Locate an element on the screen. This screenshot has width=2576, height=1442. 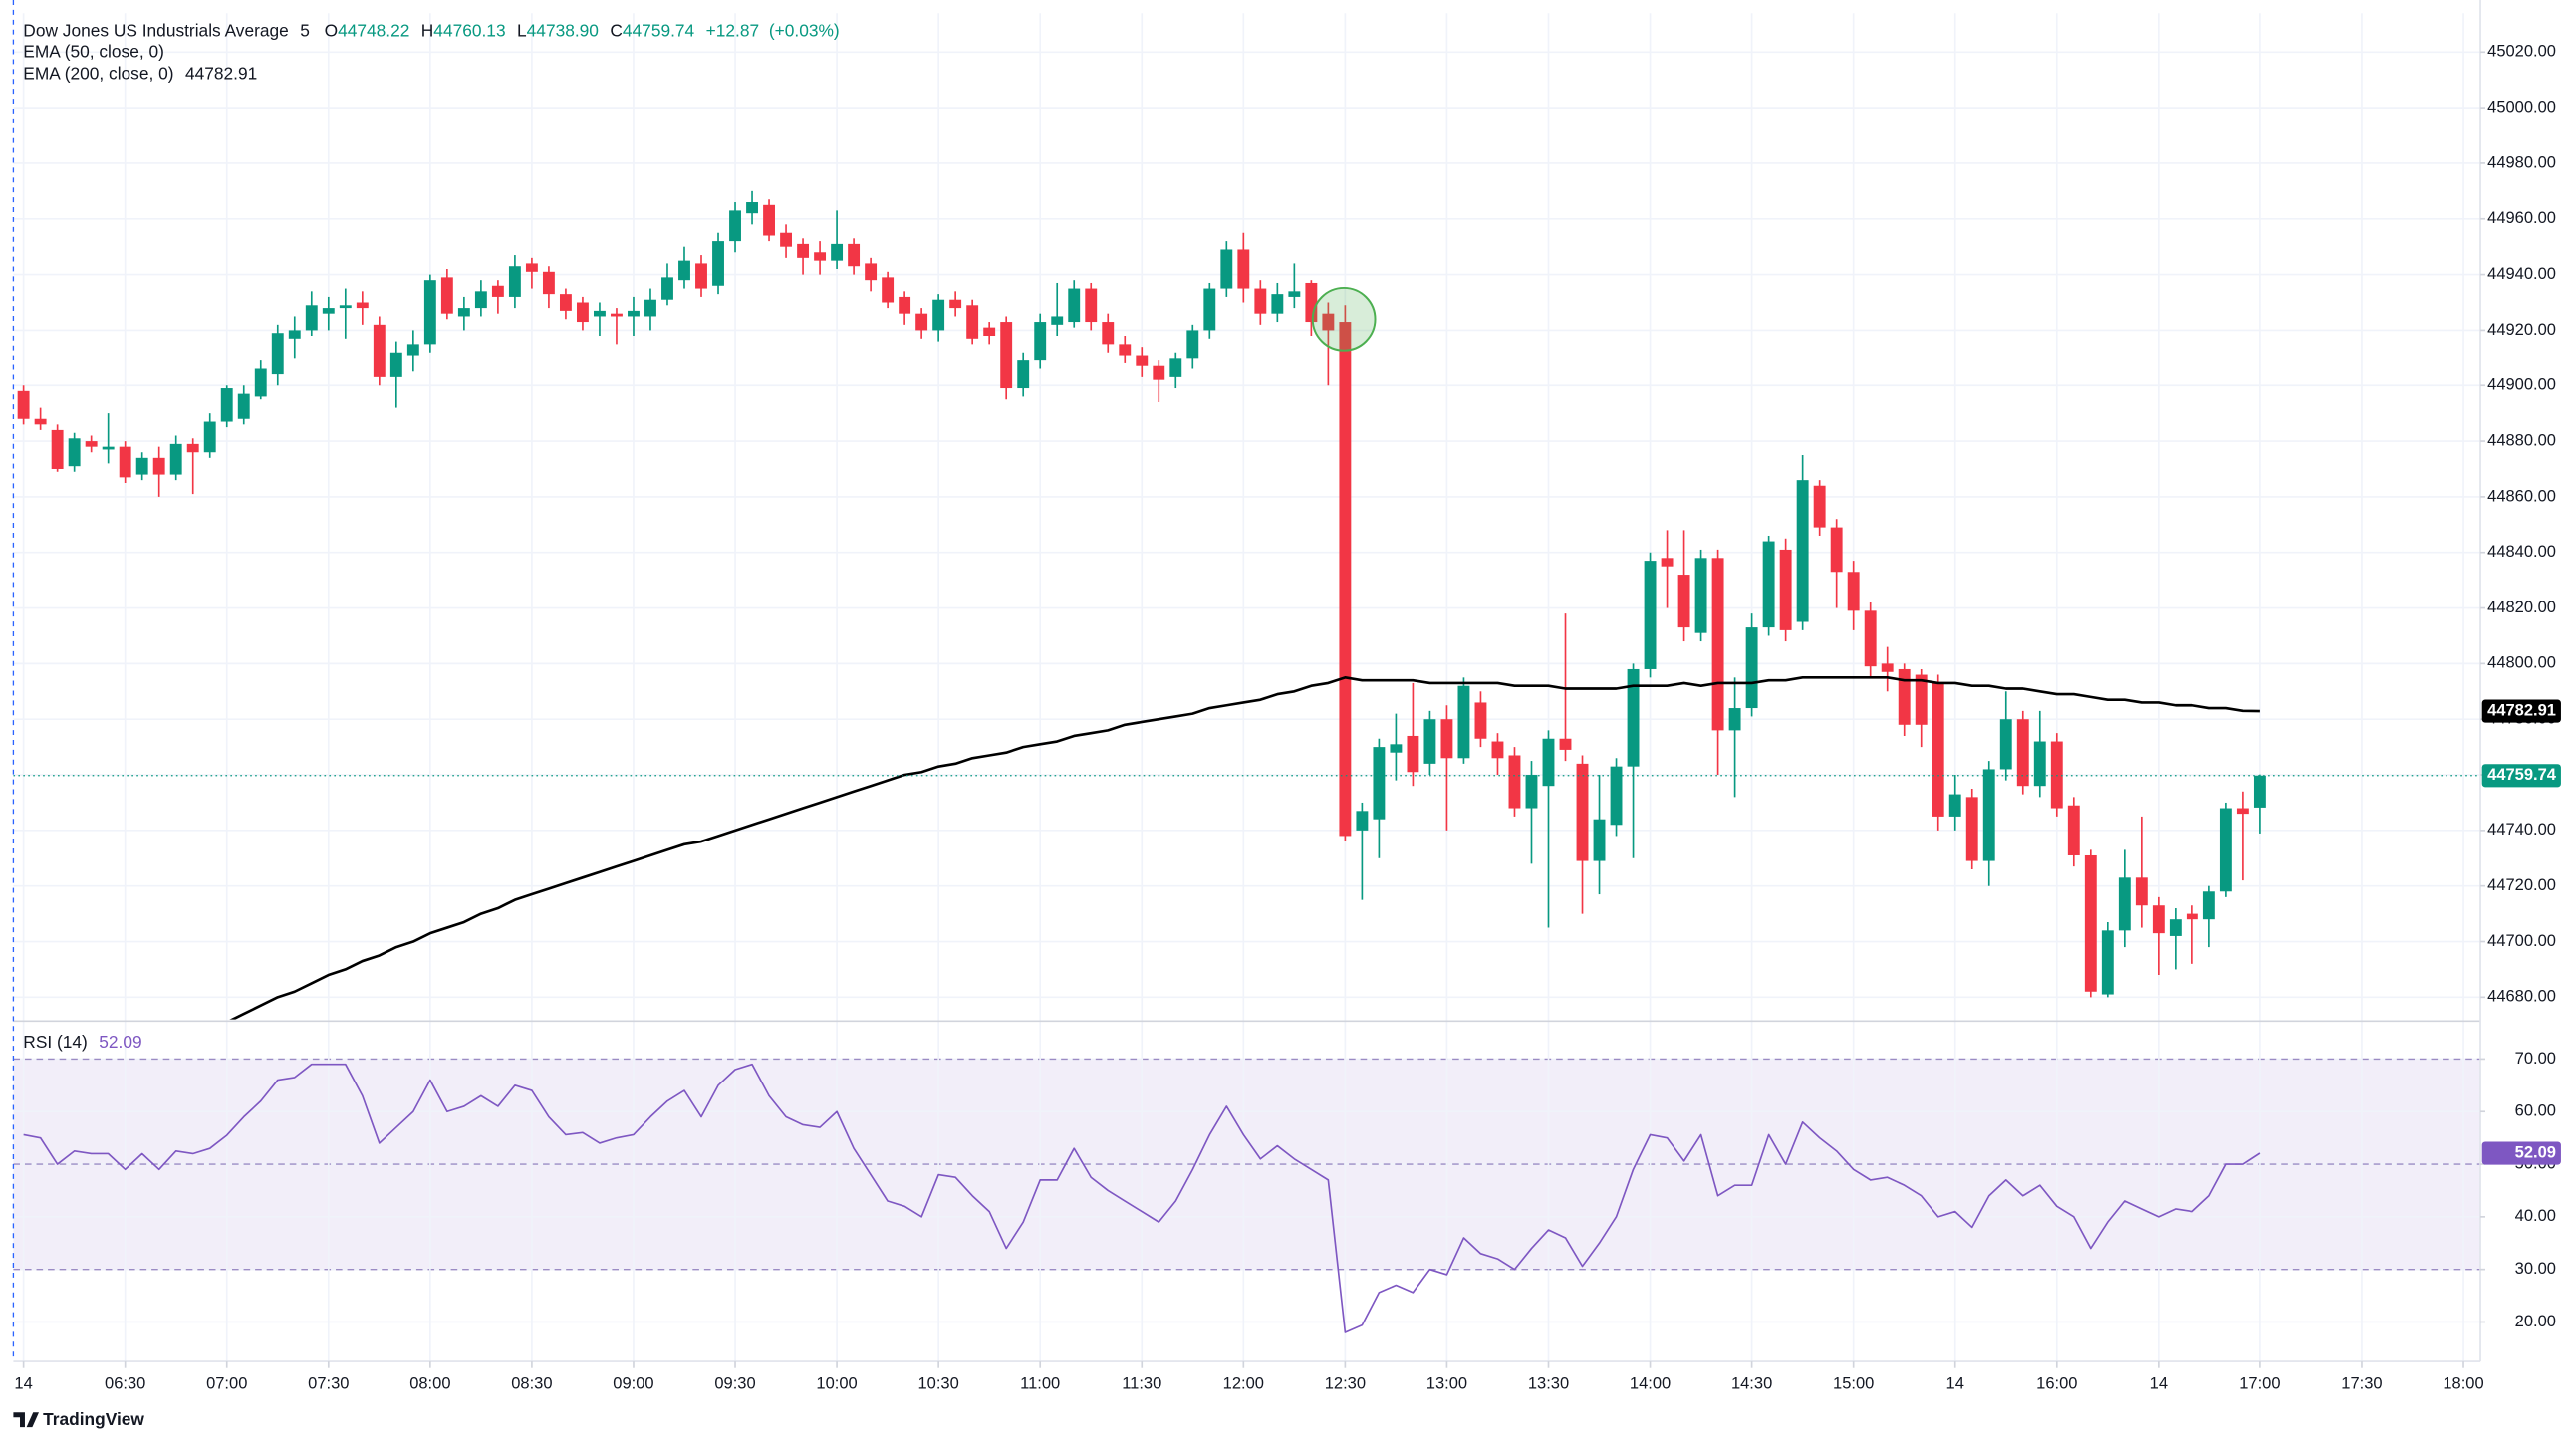
branding: TradingView is located at coordinates (78, 1419).